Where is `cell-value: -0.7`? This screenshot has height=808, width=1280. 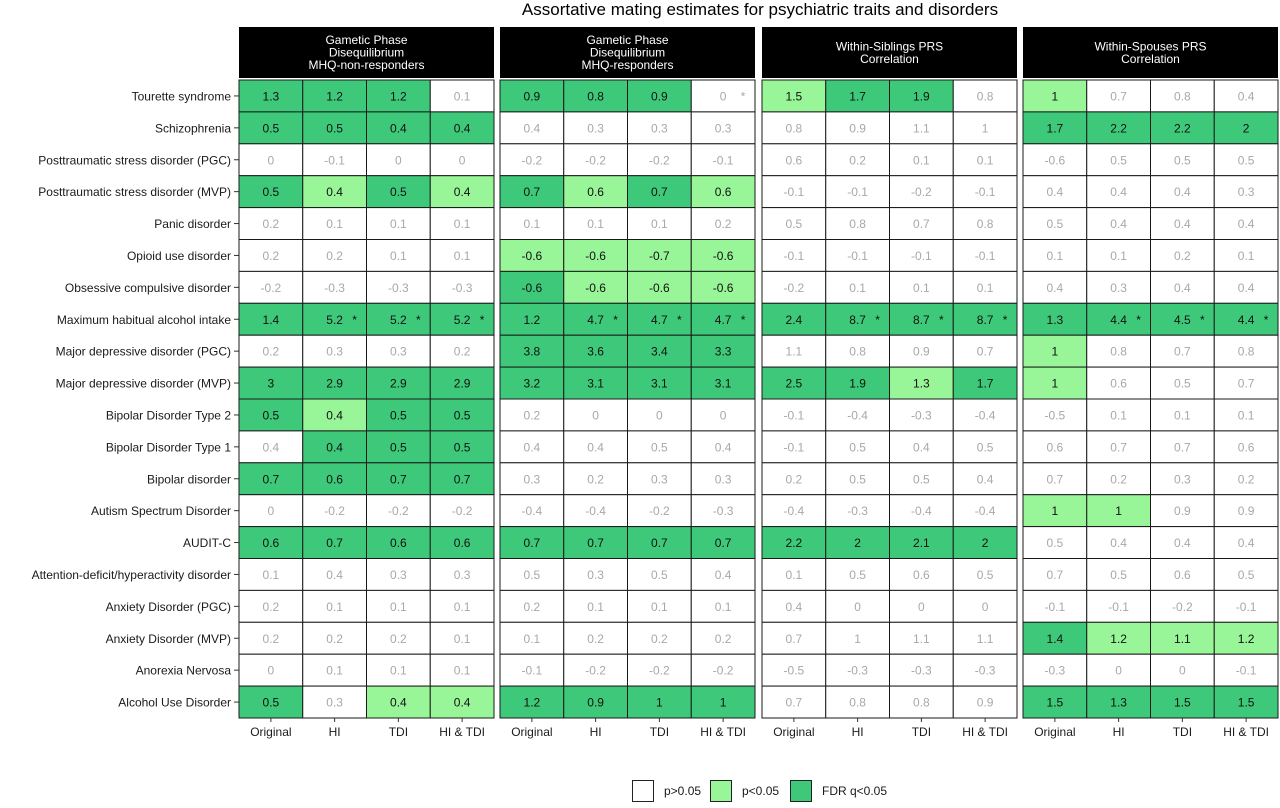
cell-value: -0.7 is located at coordinates (659, 256).